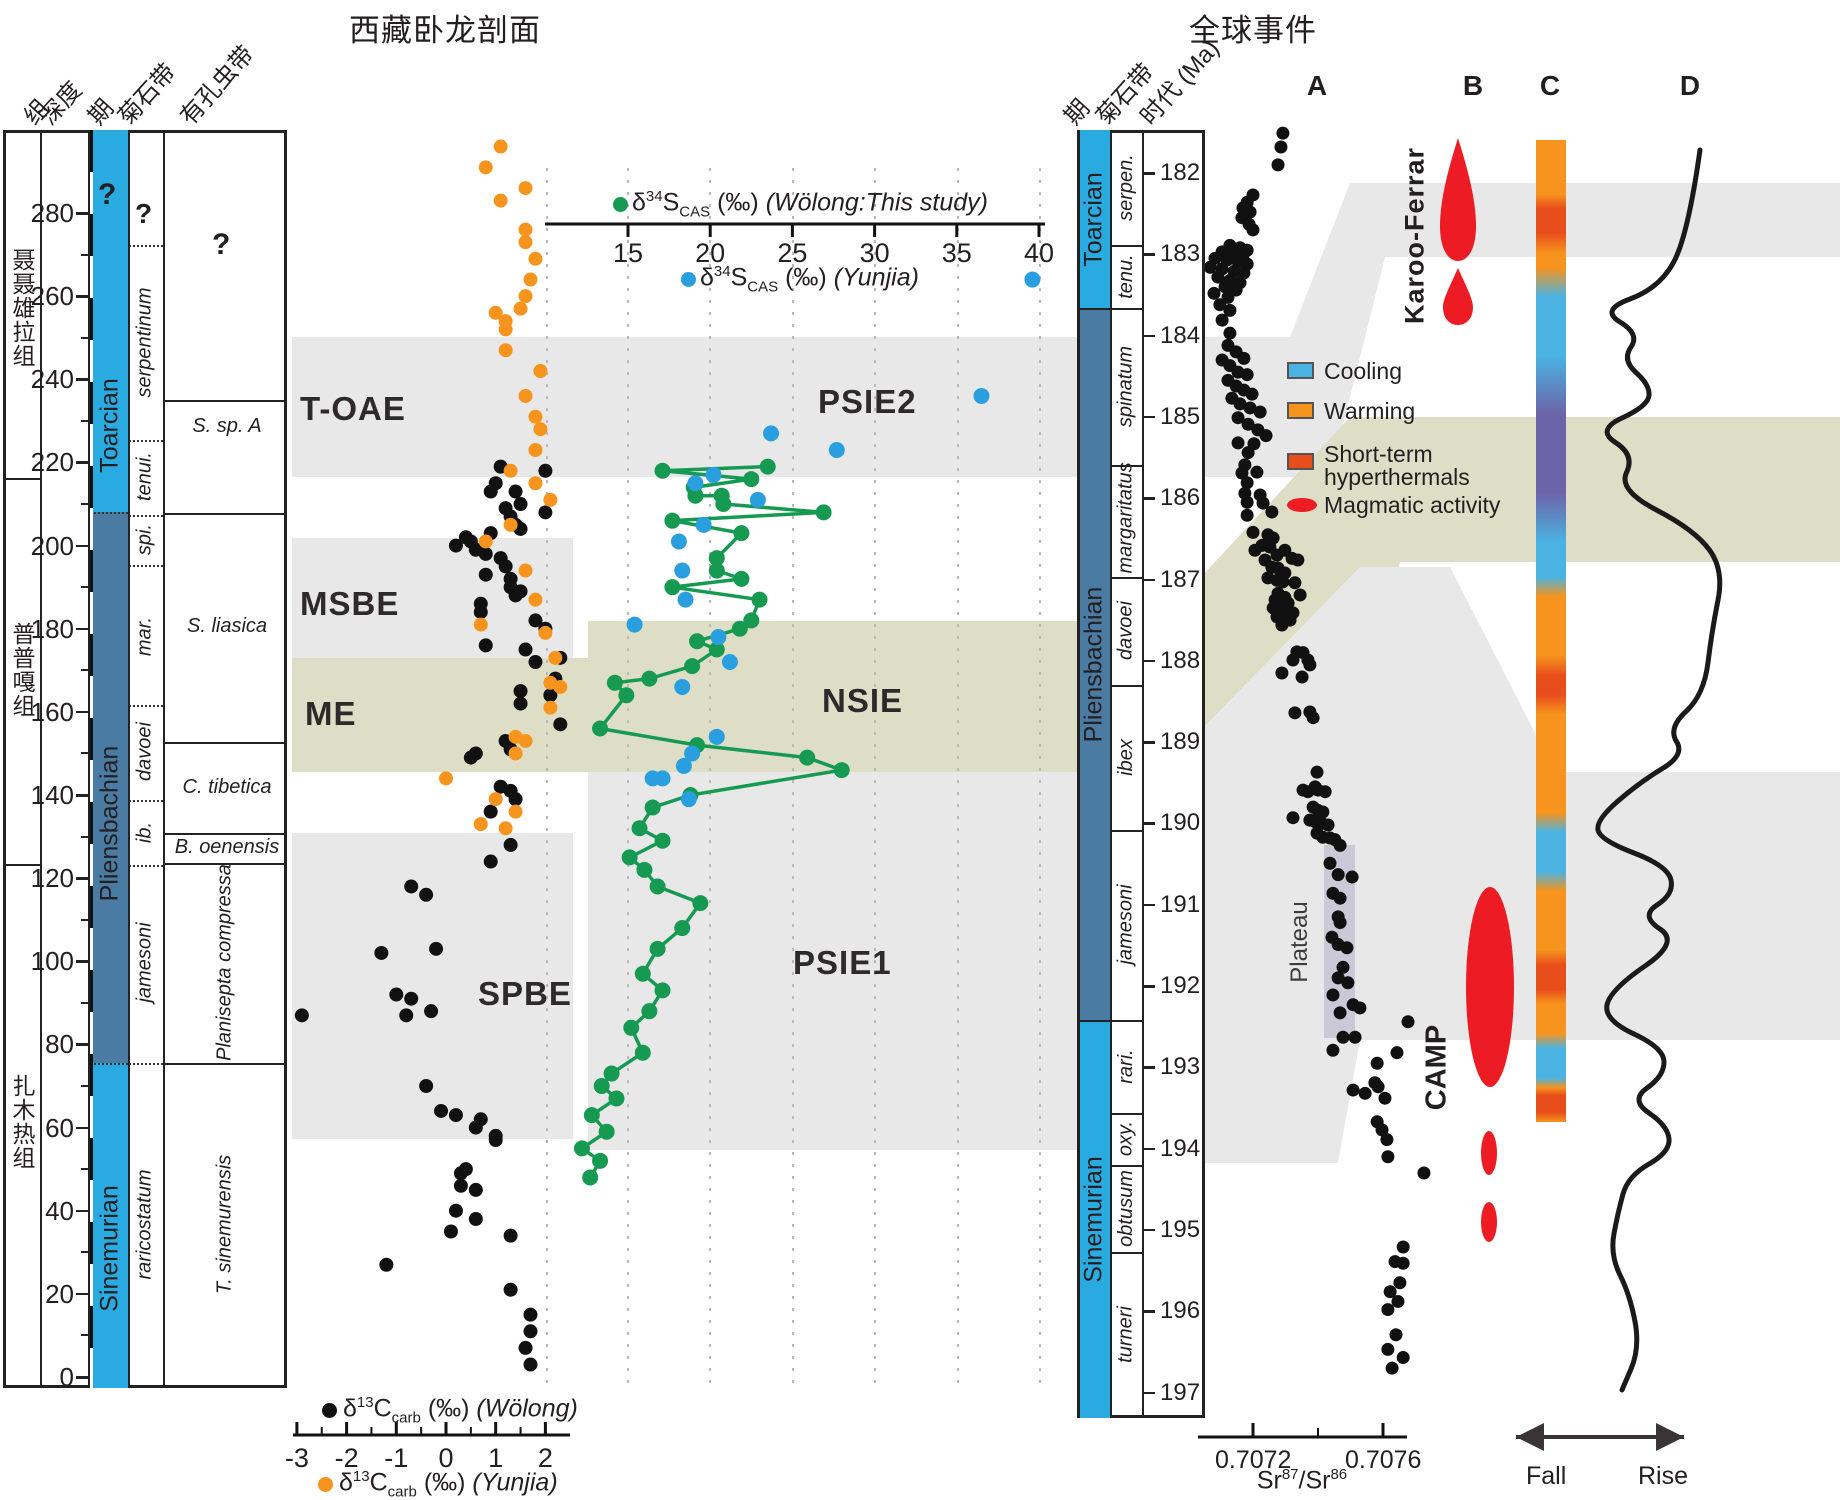 The image size is (1840, 1500). Describe the element at coordinates (710, 253) in the screenshot. I see `s34-ticklabel-20: 20` at that location.